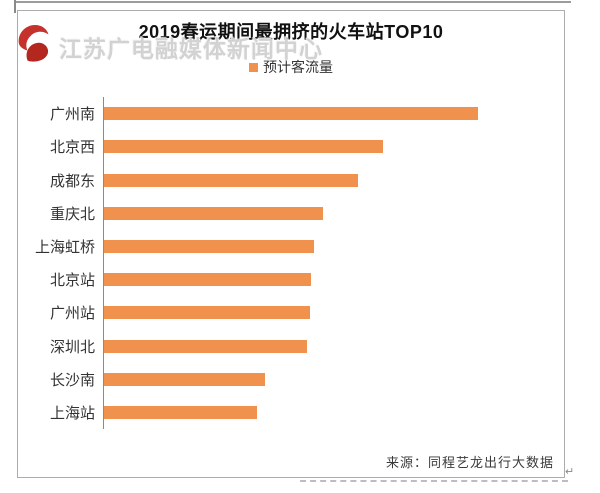 The height and width of the screenshot is (493, 600). Describe the element at coordinates (298, 67) in the screenshot. I see `legend-label: 预计客流量` at that location.